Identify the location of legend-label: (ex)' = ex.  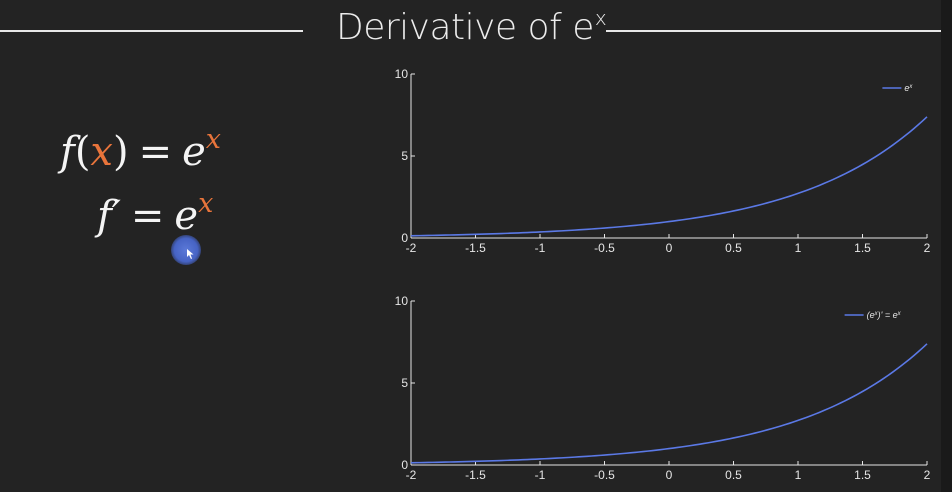
(884, 315).